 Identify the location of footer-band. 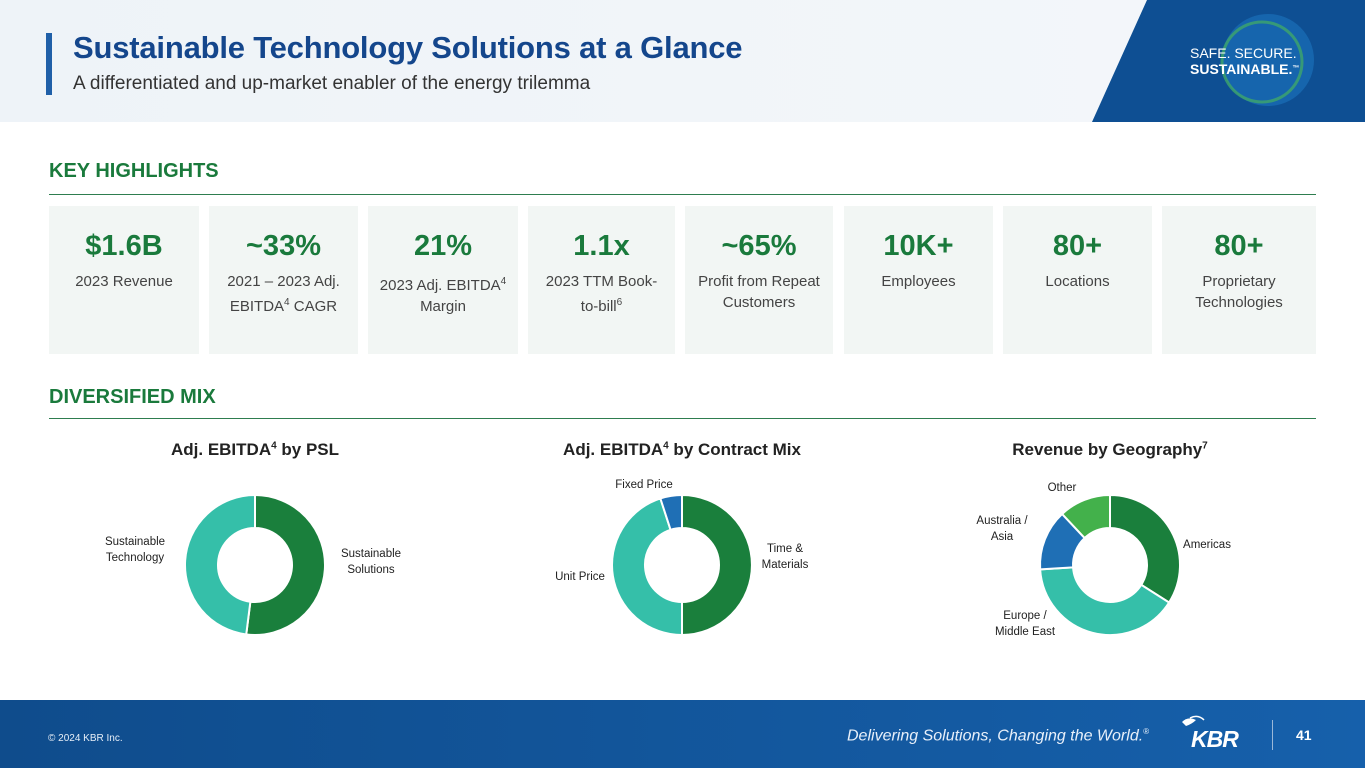
(682, 734).